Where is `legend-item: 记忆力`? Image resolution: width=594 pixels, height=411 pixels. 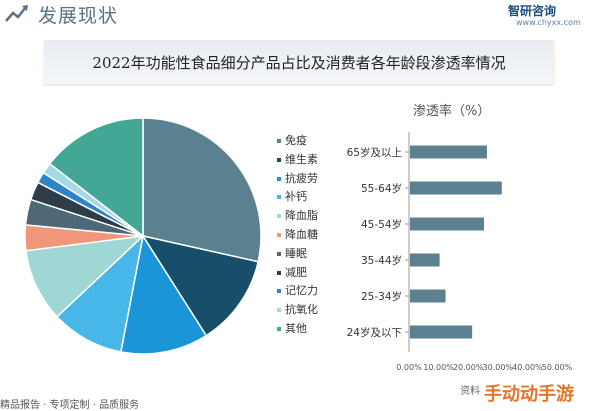
legend-item: 记忆力 is located at coordinates (297, 291).